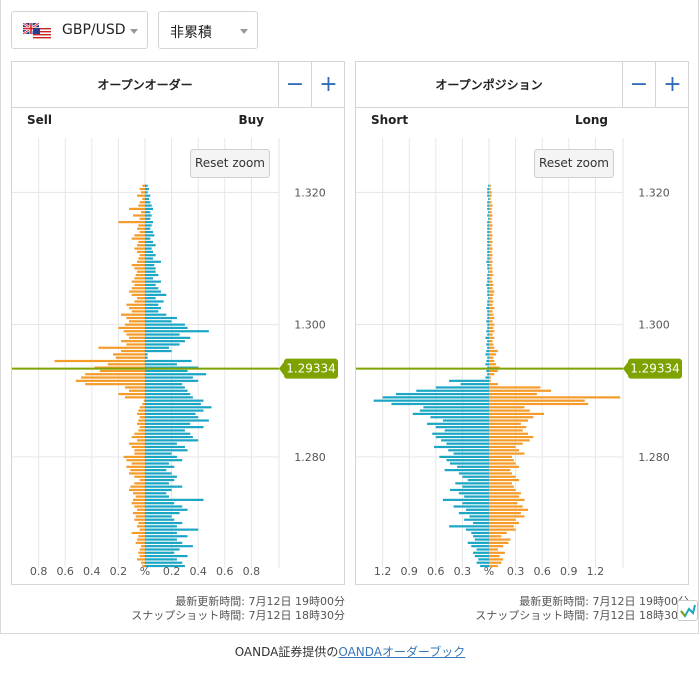 Image resolution: width=700 pixels, height=700 pixels. I want to click on x-tick-label: 0.4, so click(92, 571).